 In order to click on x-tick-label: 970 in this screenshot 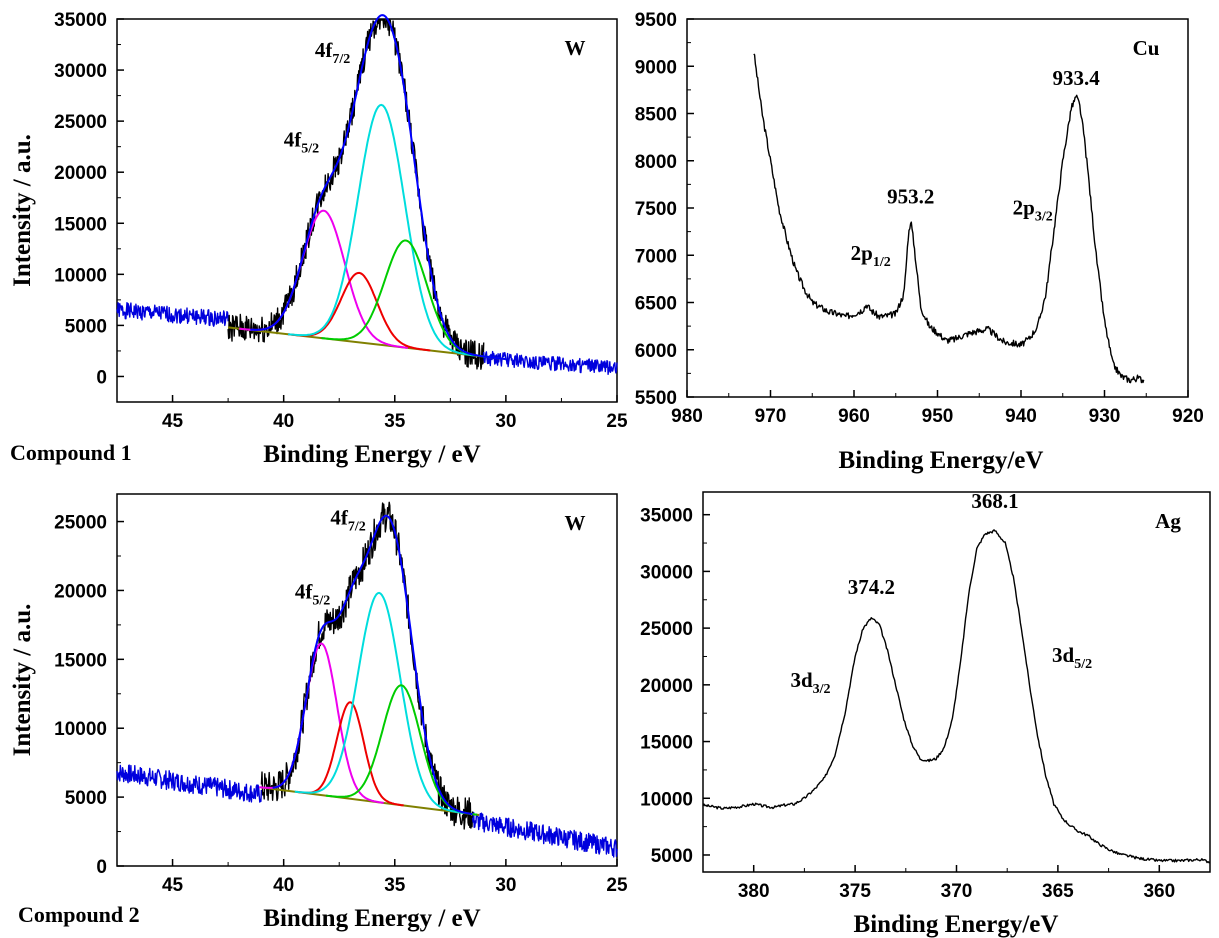, I will do `click(771, 416)`.